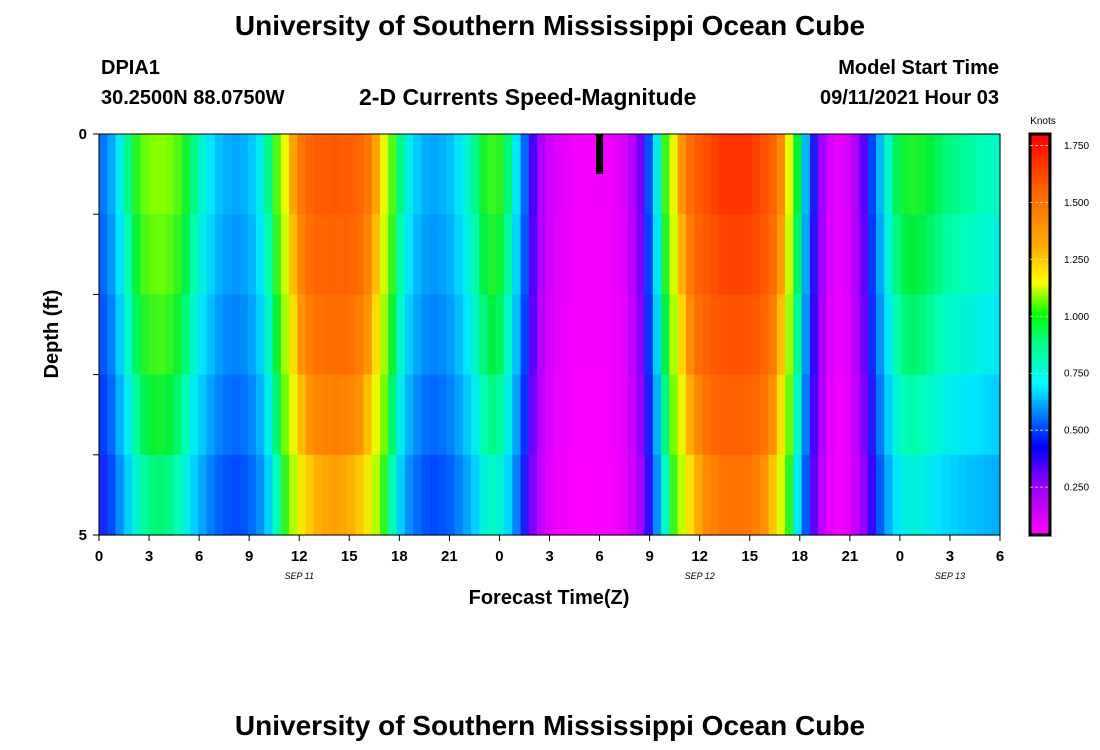  Describe the element at coordinates (1076, 374) in the screenshot. I see `colorbar-tick-label: 0.750` at that location.